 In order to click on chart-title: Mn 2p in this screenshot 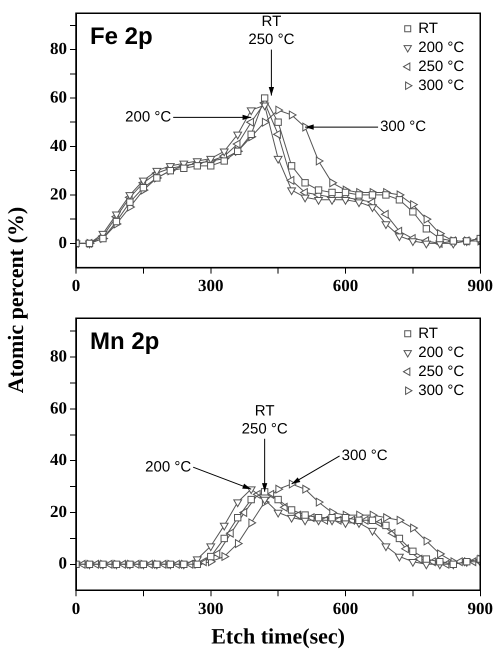, I will do `click(125, 341)`.